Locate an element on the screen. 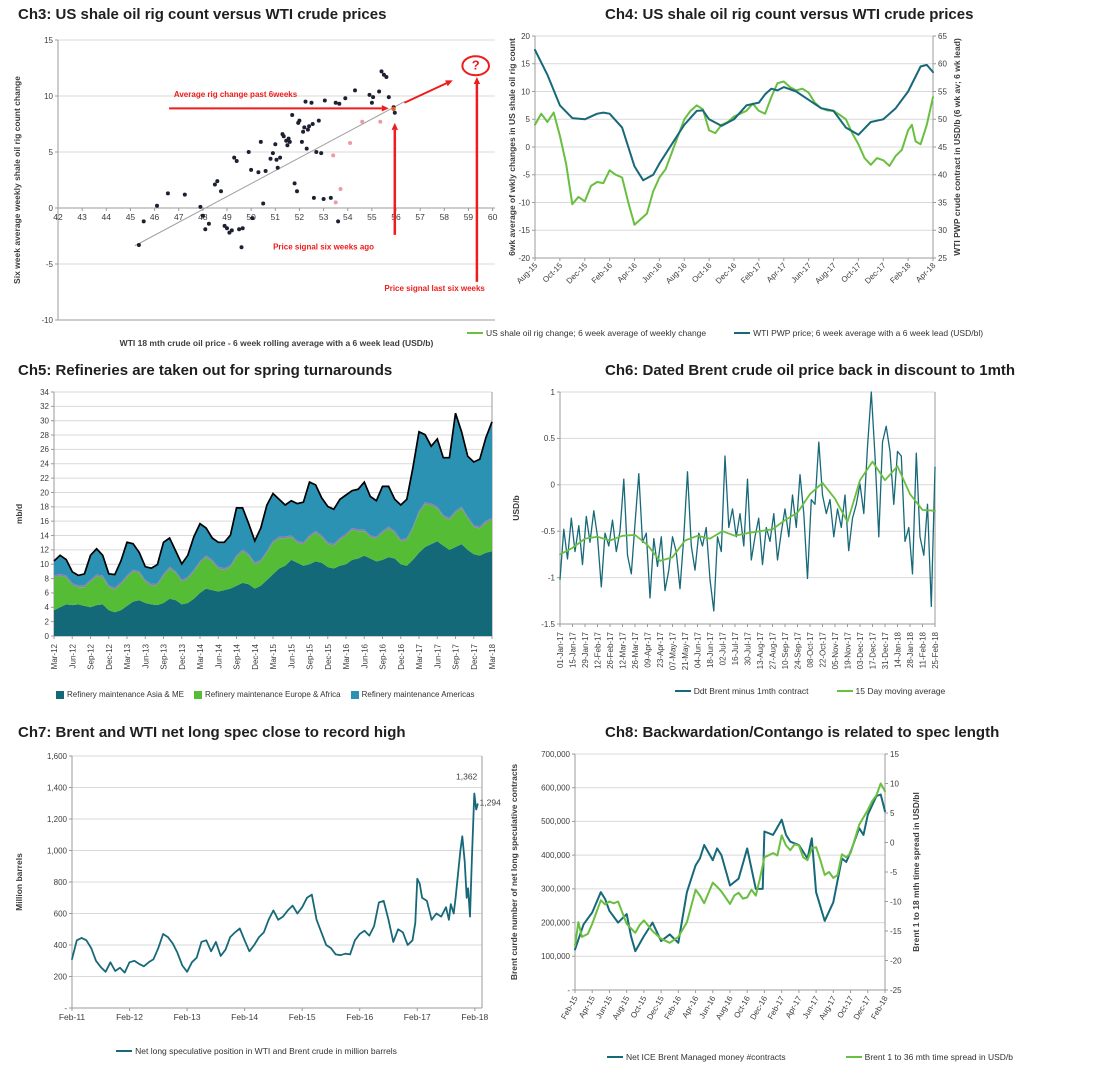 This screenshot has width=1115, height=1074. svg-text: Mar-18 is located at coordinates (492, 656).